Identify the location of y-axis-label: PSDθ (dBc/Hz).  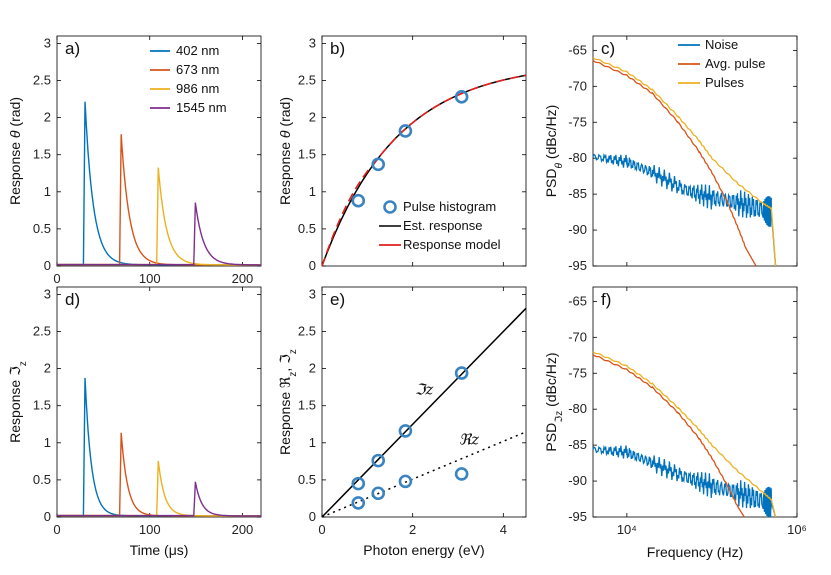
(554, 151).